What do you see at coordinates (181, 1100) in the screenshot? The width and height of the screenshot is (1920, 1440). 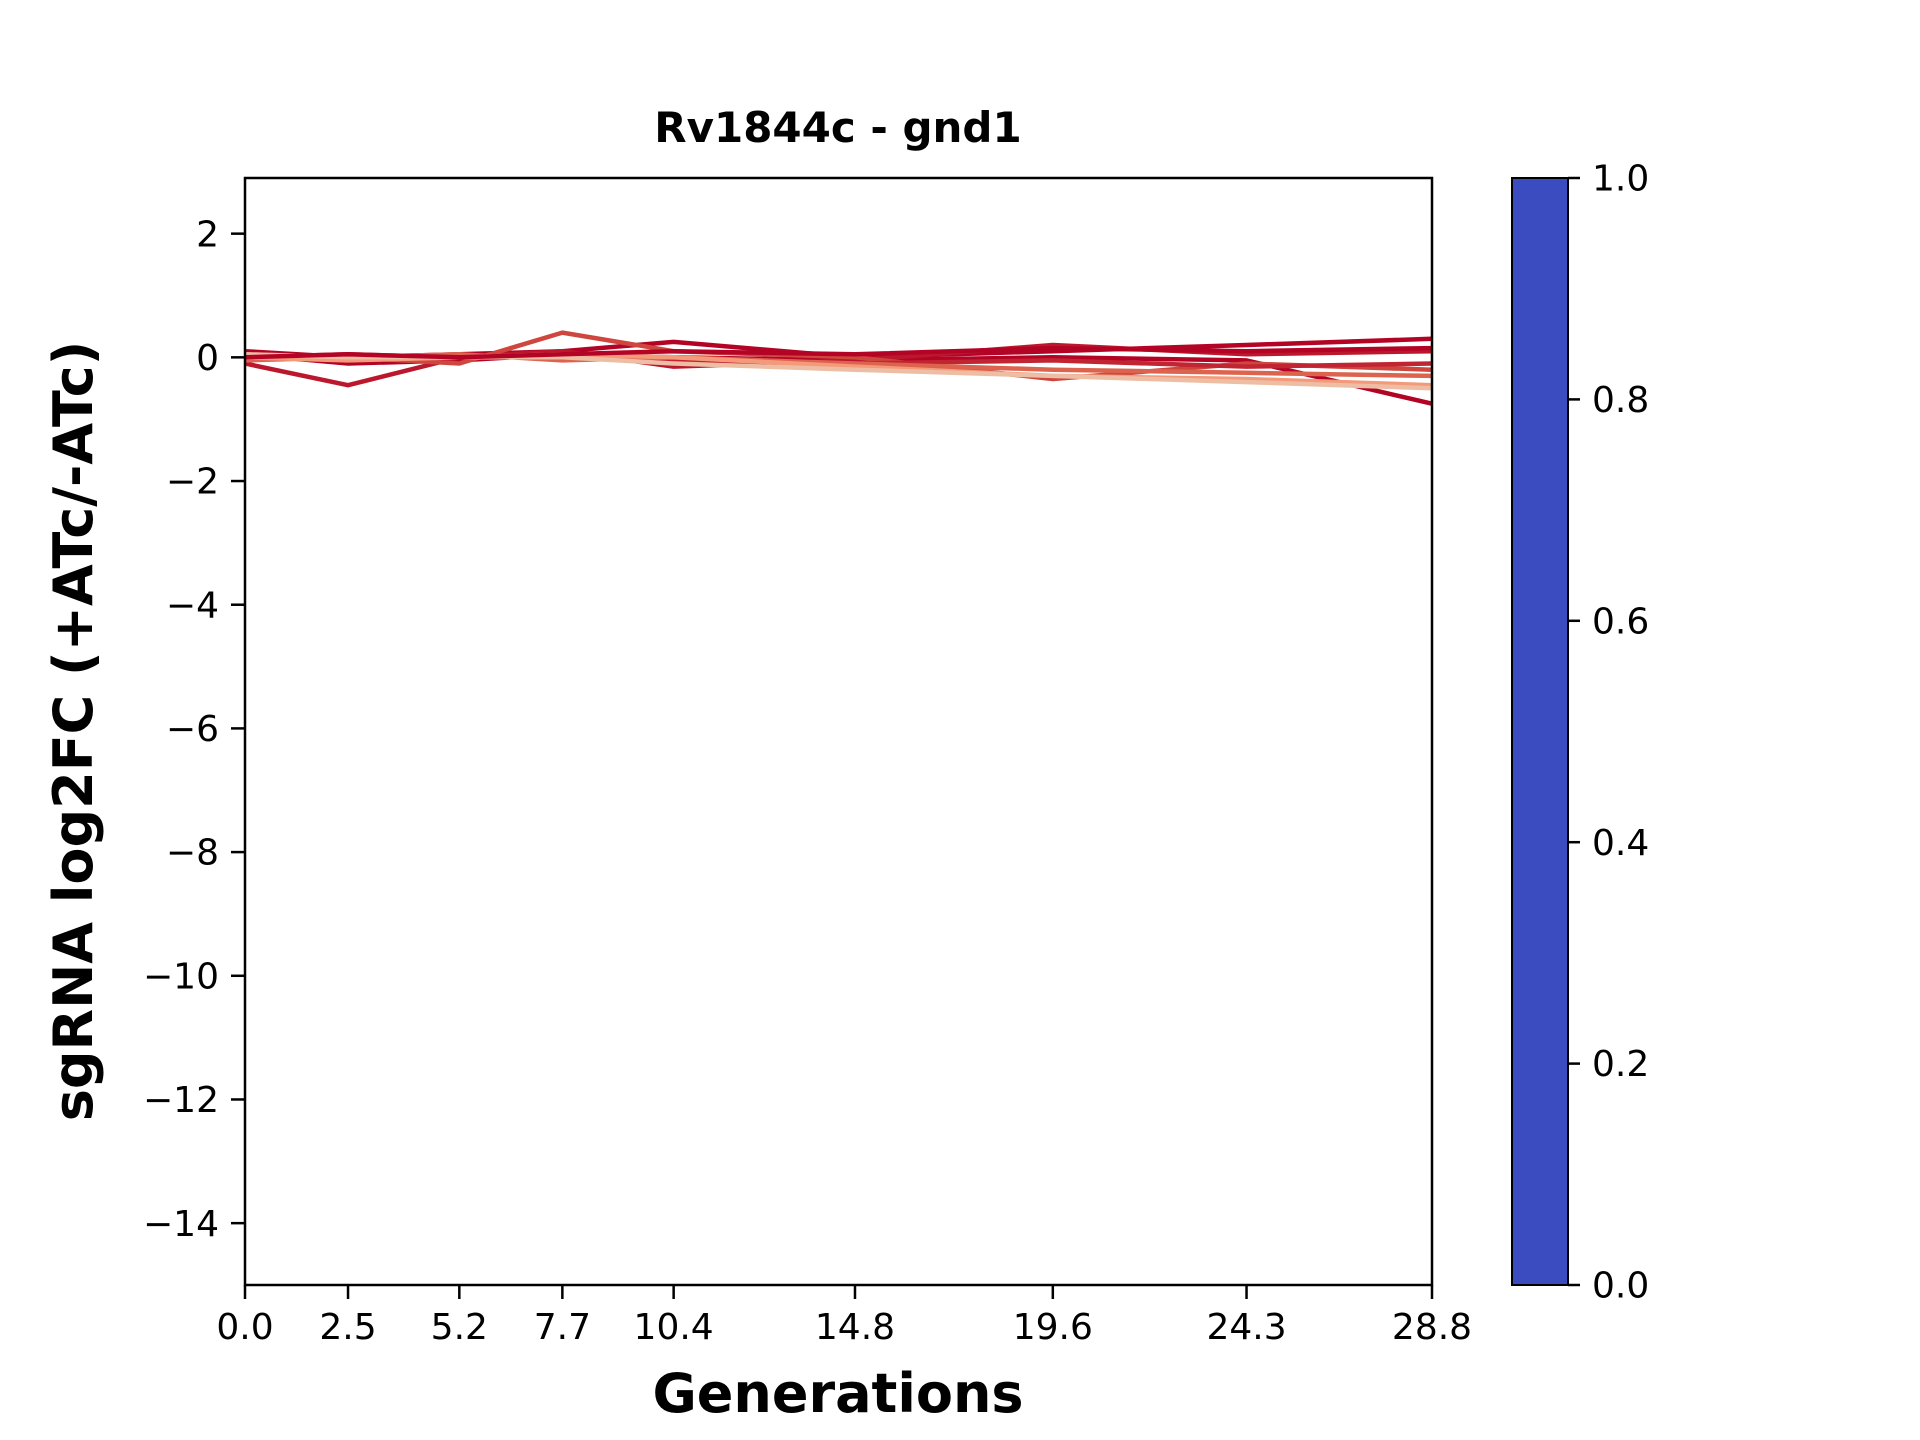 I see `y-tick-label: −12` at bounding box center [181, 1100].